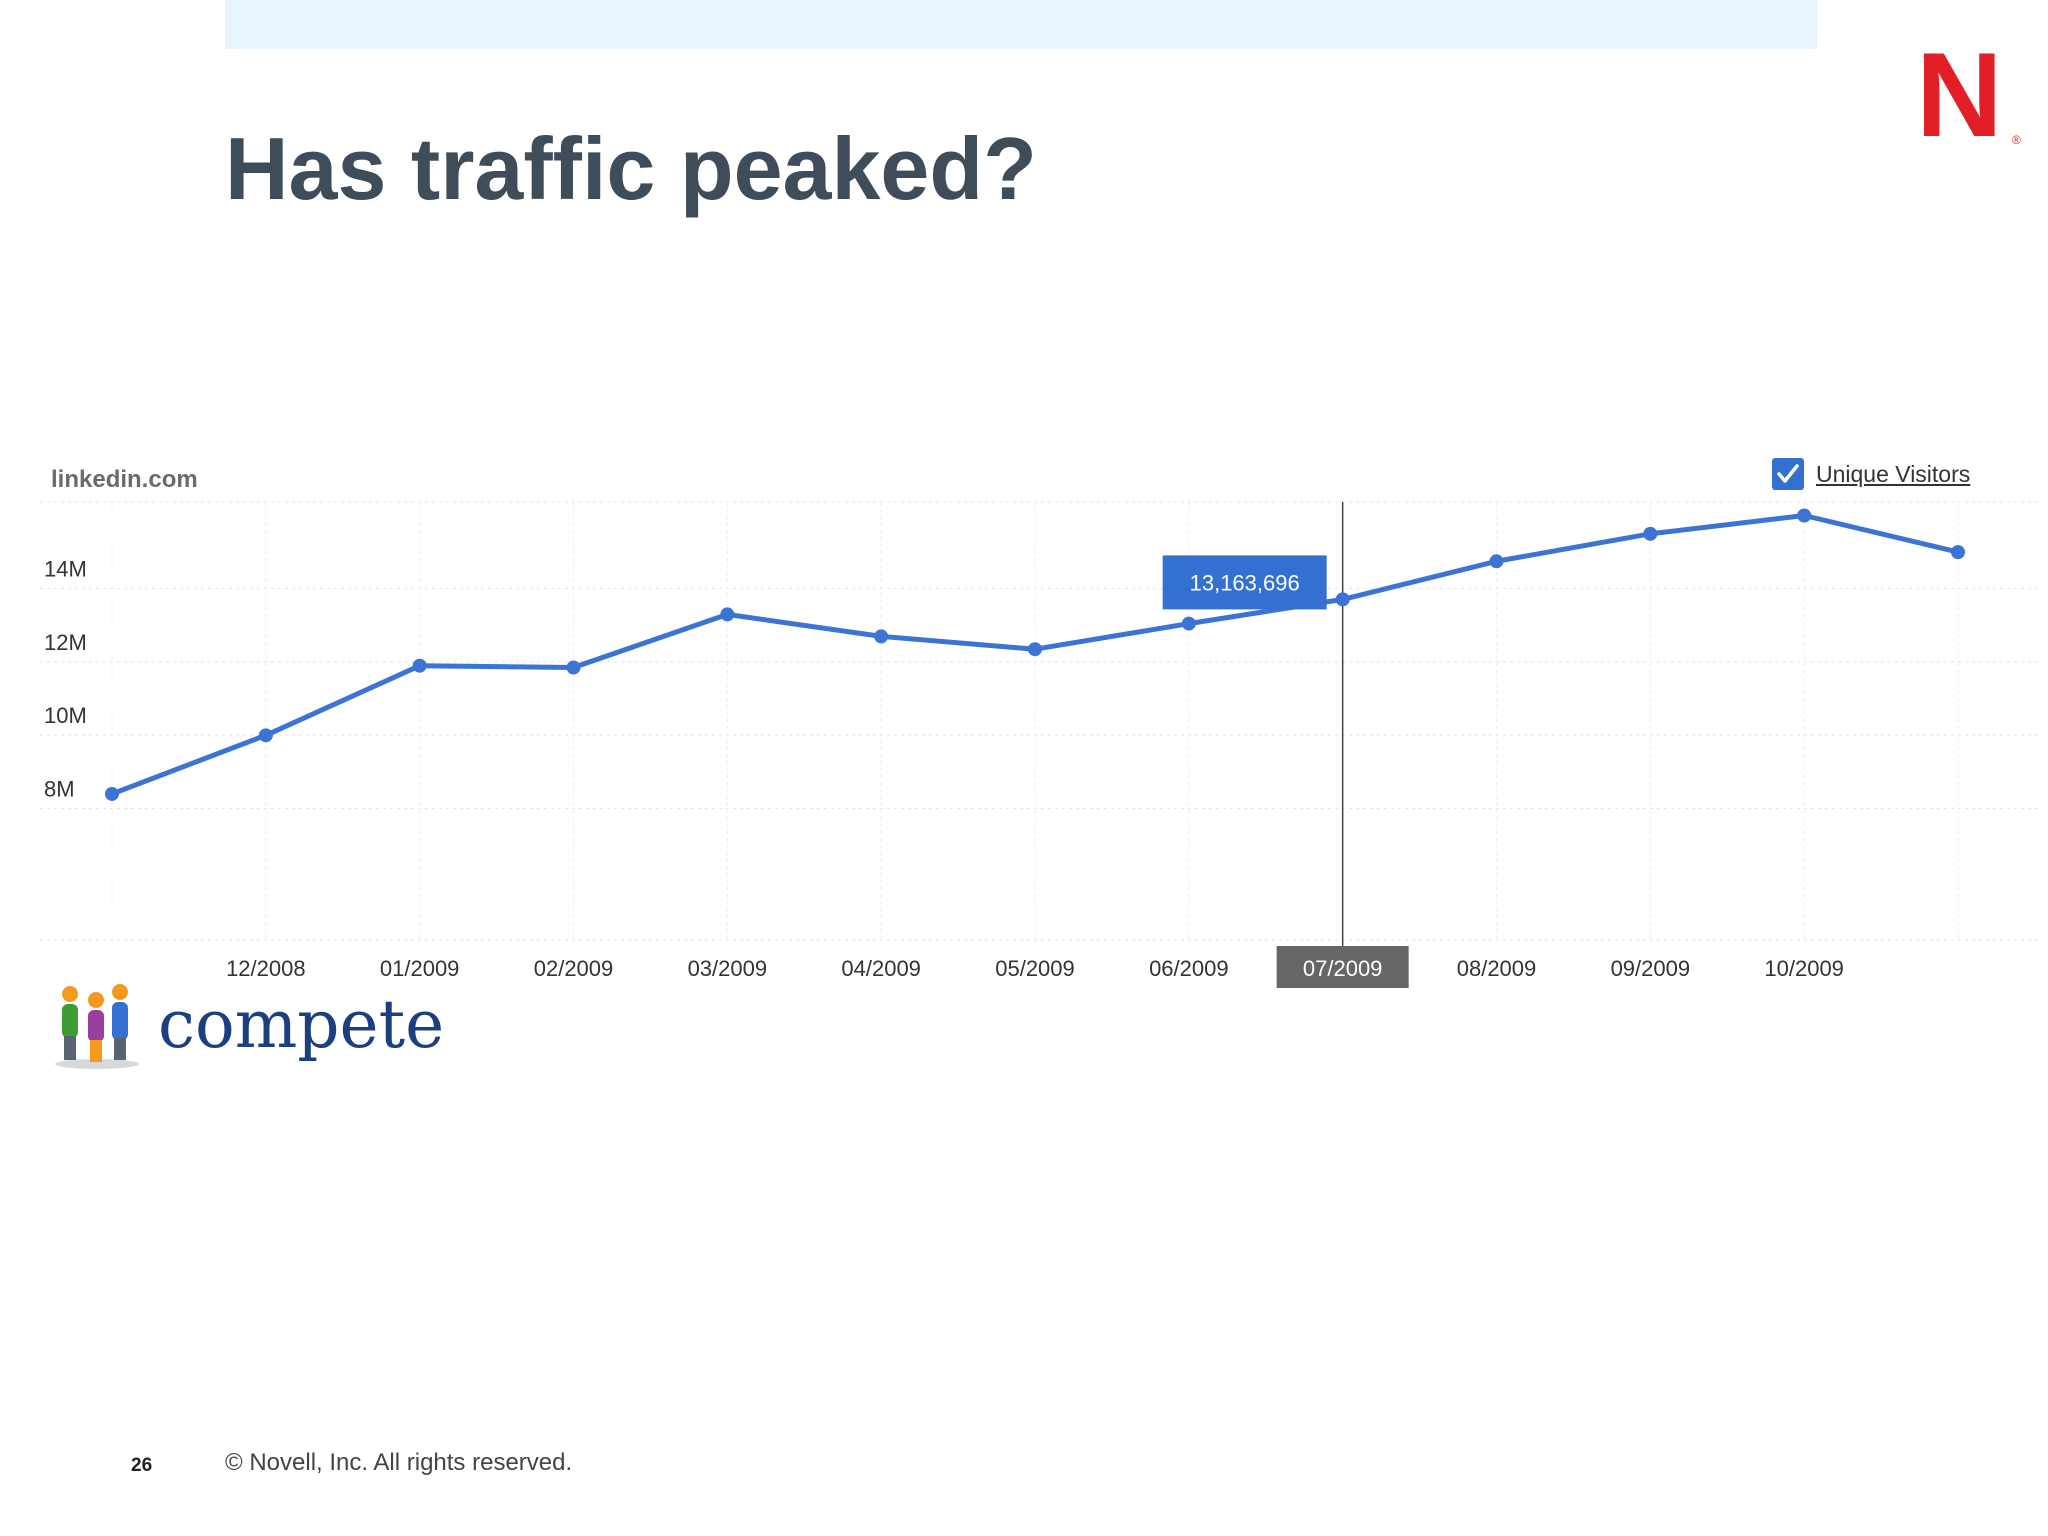  Describe the element at coordinates (631, 168) in the screenshot. I see `page-title: Has traffic peaked?` at that location.